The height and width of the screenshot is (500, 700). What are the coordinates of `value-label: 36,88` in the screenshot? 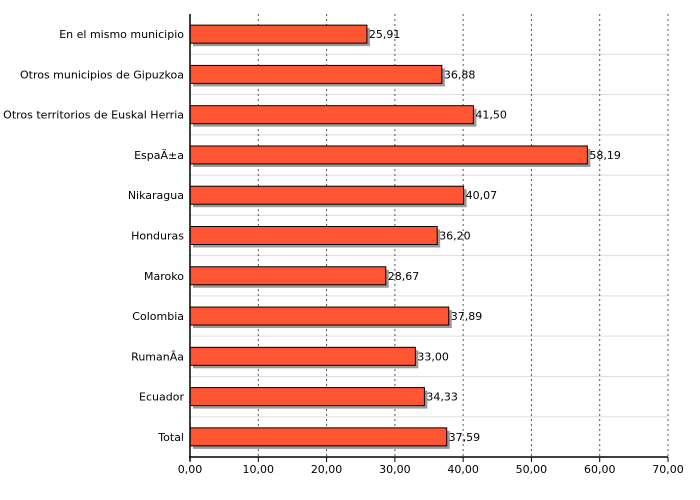 It's located at (460, 74).